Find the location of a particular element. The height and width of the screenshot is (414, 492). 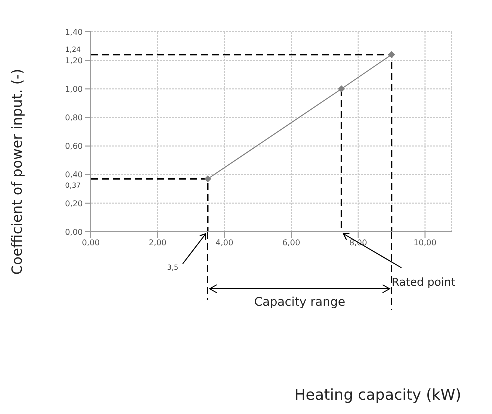

text: Heating capacity (kW) is located at coordinates (378, 395).